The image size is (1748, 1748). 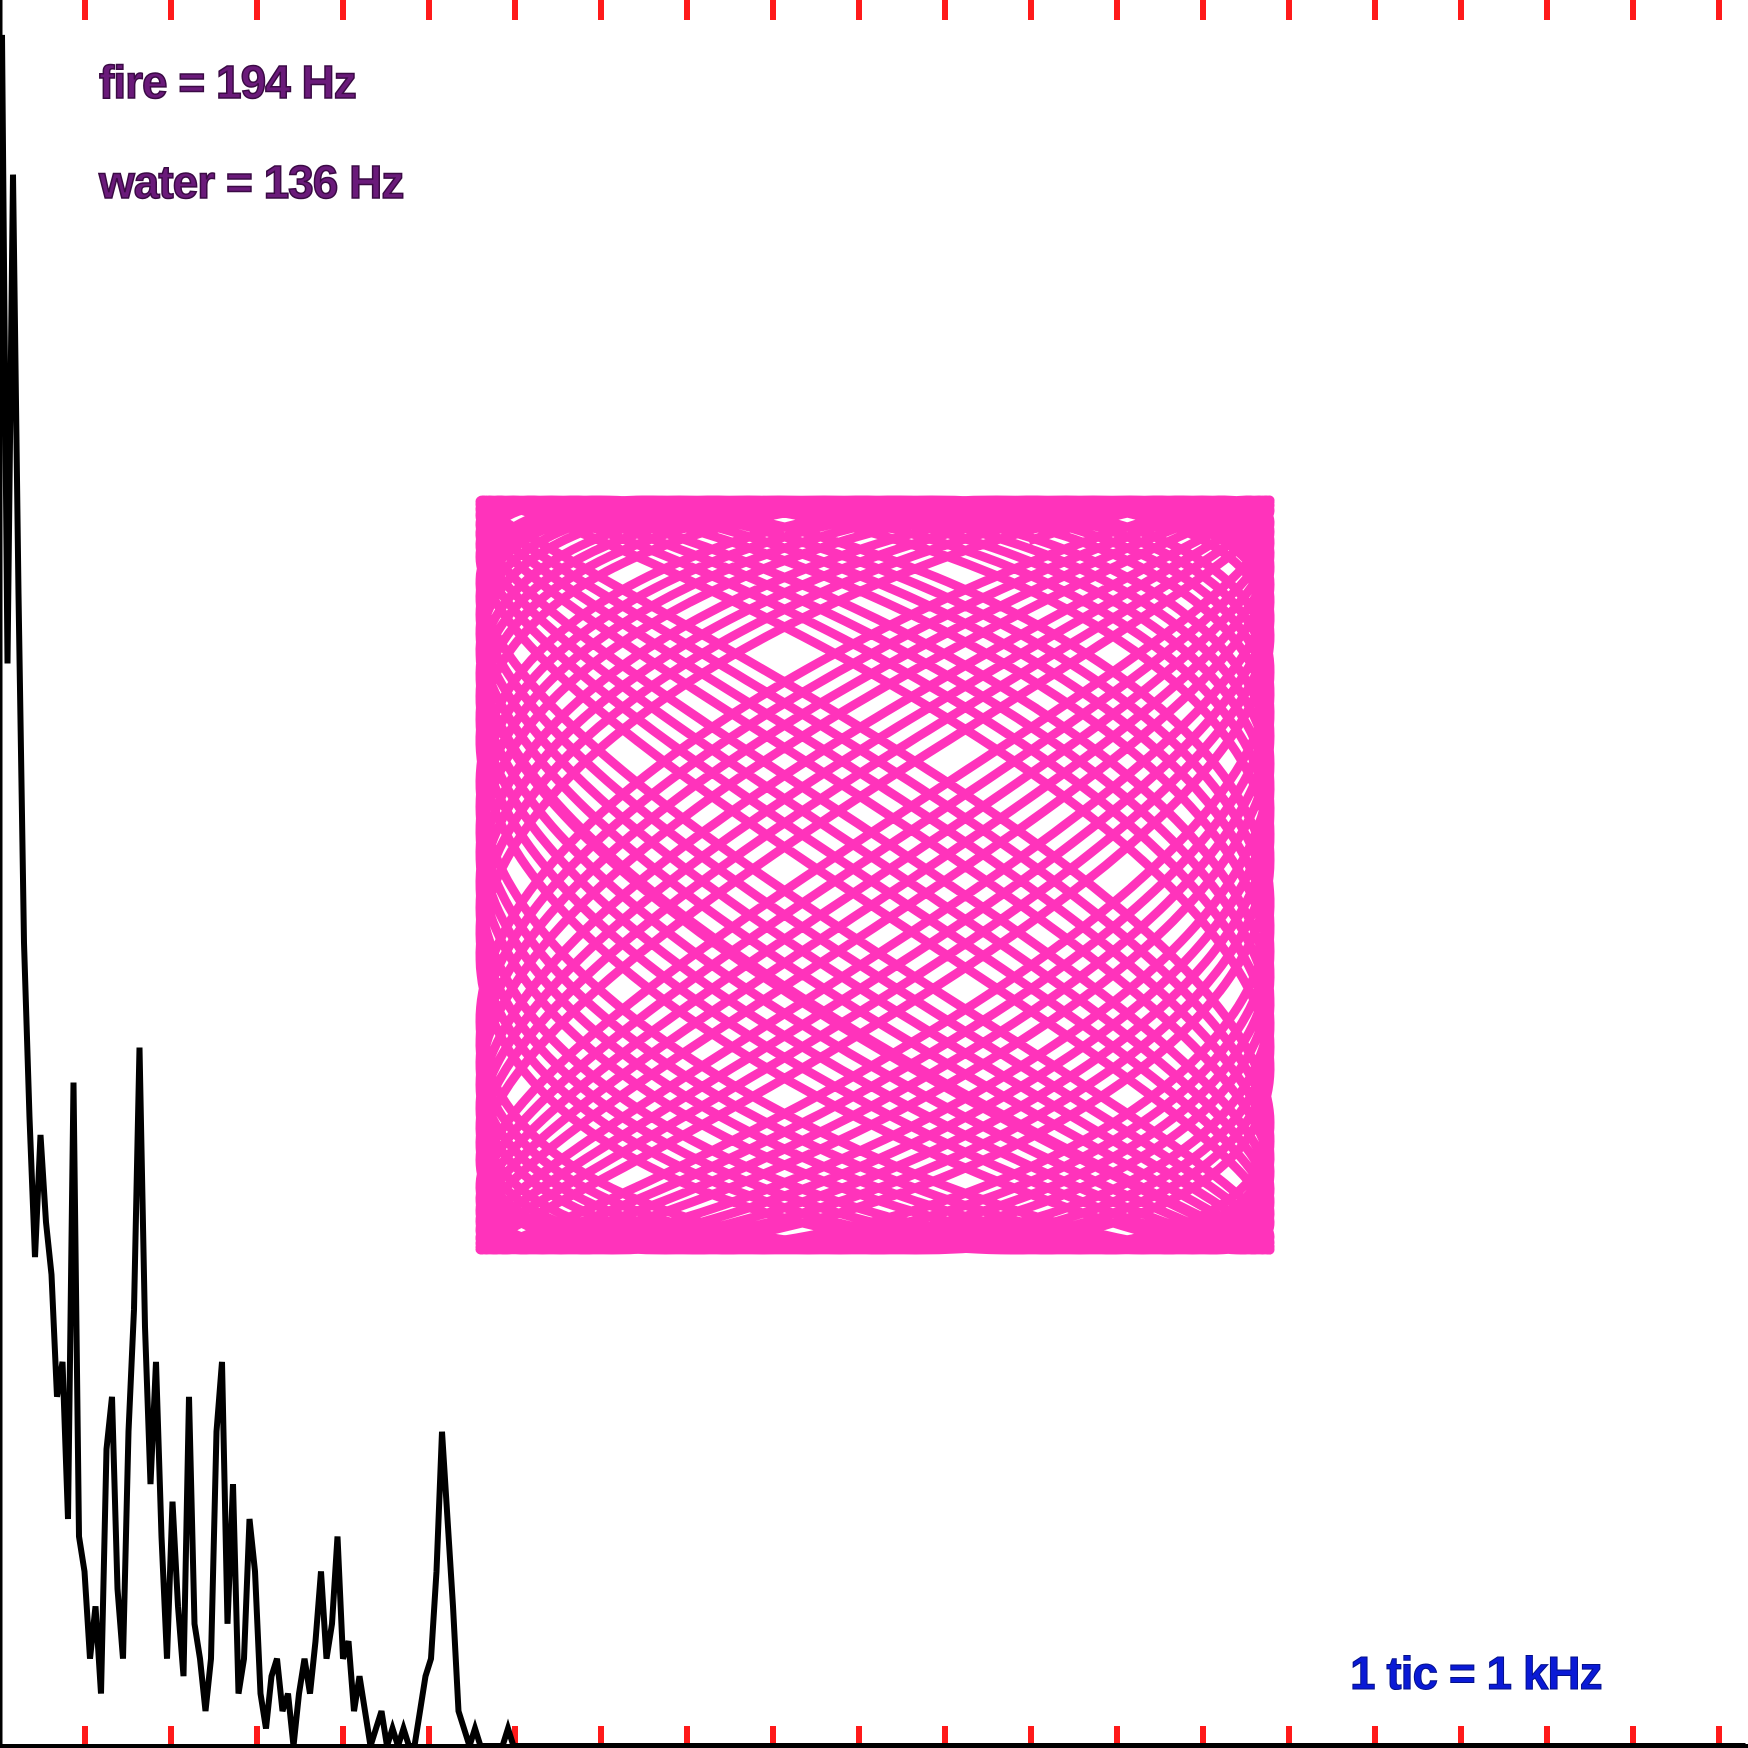 I want to click on water-frequency-label: water = 136 Hz, so click(x=251, y=182).